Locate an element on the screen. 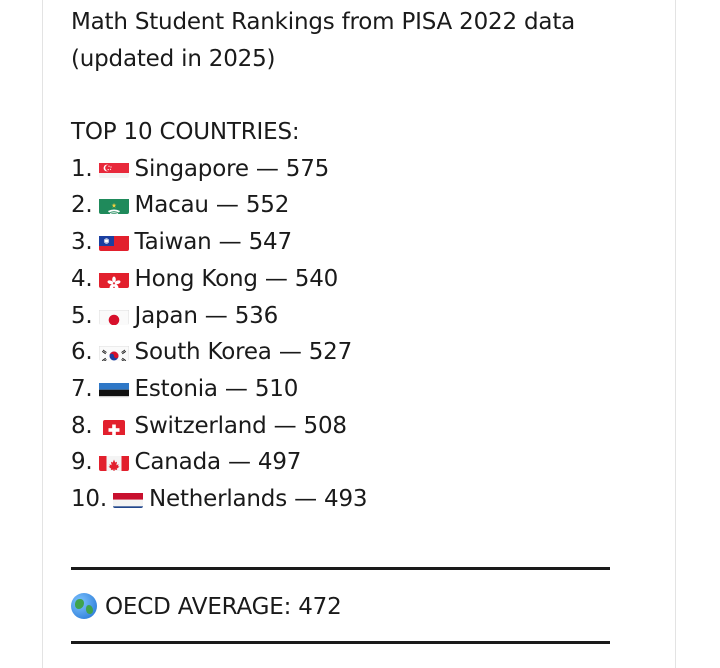  ranking-item: 9. Canada — 497 is located at coordinates (351, 462).